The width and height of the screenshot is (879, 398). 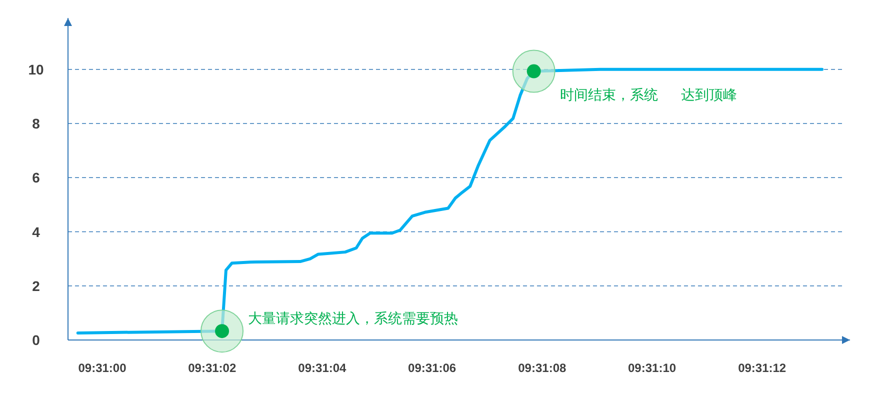 I want to click on x-tick-label: 09:31:04, so click(x=322, y=368).